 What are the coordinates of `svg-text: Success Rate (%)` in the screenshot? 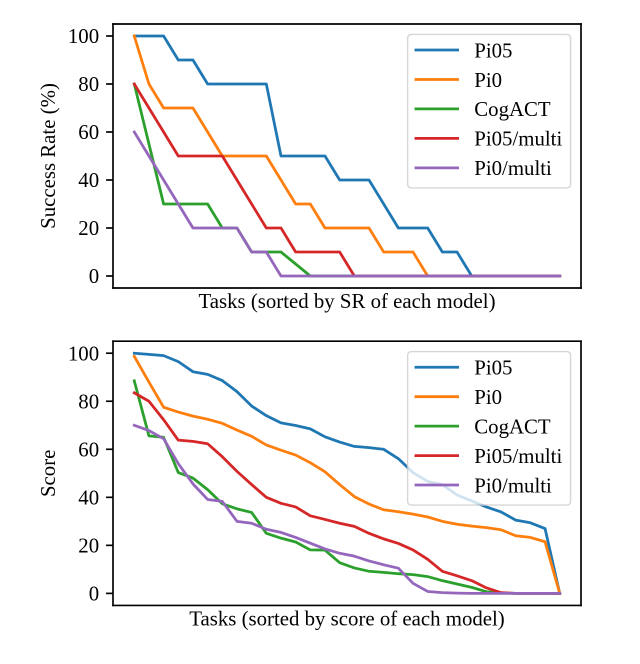 It's located at (48, 156).